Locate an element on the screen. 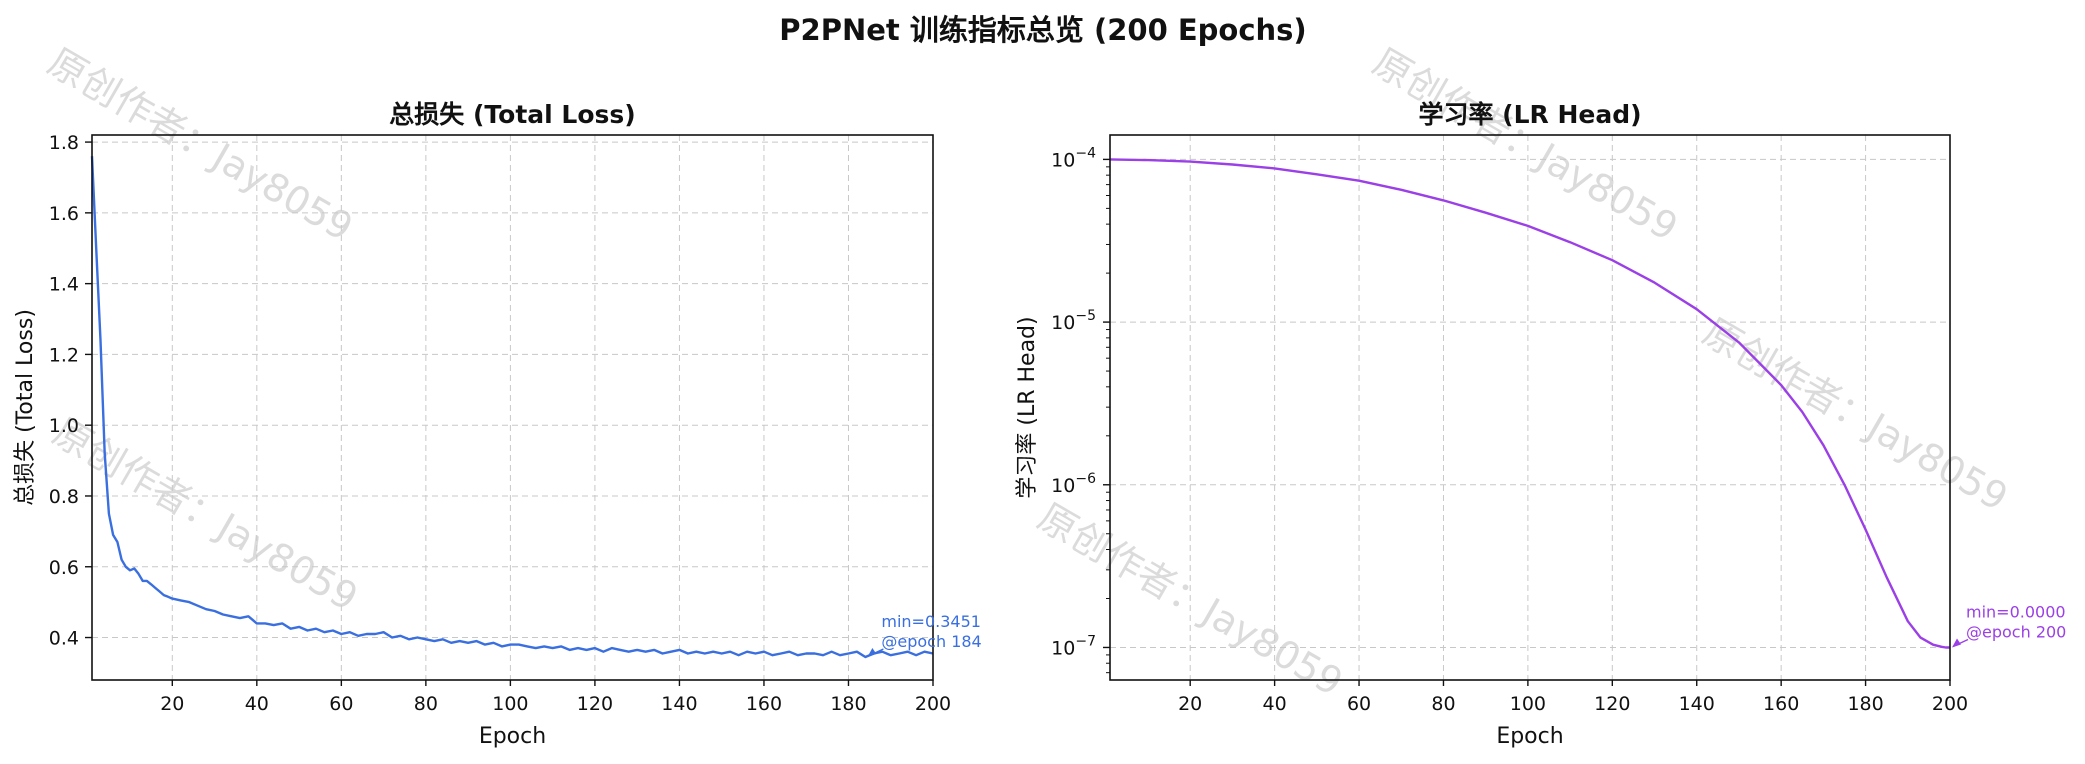 The image size is (2085, 764). y-axis: 10⁻⁴ 10⁻⁵ 10⁻⁶ 10⁻⁷ is located at coordinates (1080, 409).